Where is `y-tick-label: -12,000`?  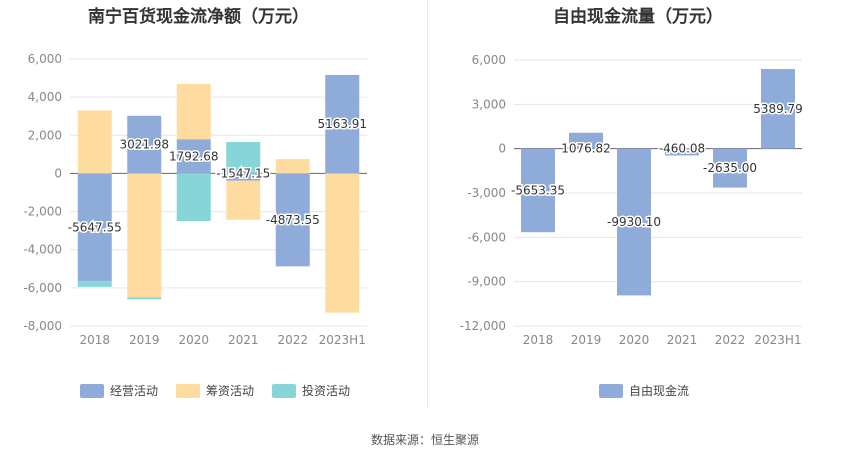 y-tick-label: -12,000 is located at coordinates (483, 326).